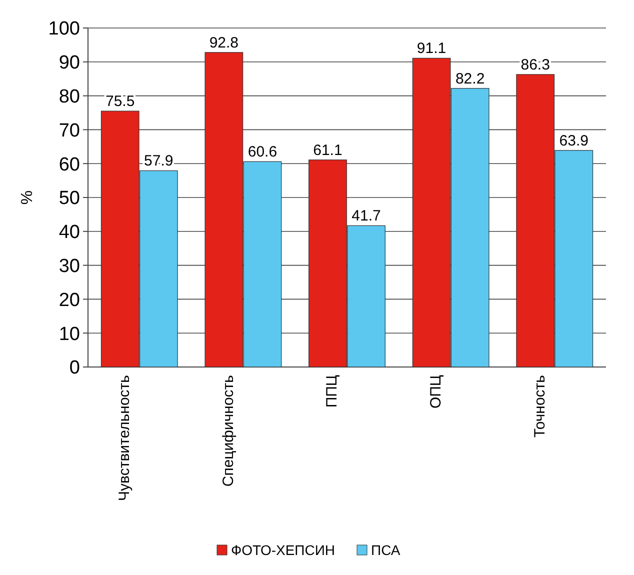 The width and height of the screenshot is (634, 575). I want to click on x-tick-label: Точность, so click(539, 406).